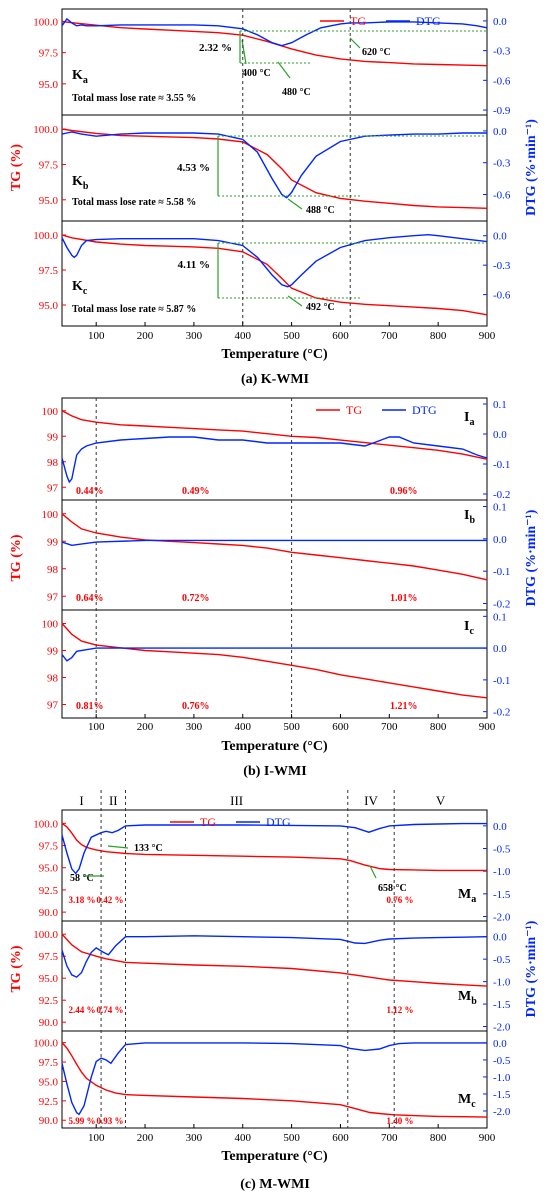 Image resolution: width=550 pixels, height=1201 pixels. Describe the element at coordinates (501, 605) in the screenshot. I see `dtg-tick-label: -0.2` at that location.